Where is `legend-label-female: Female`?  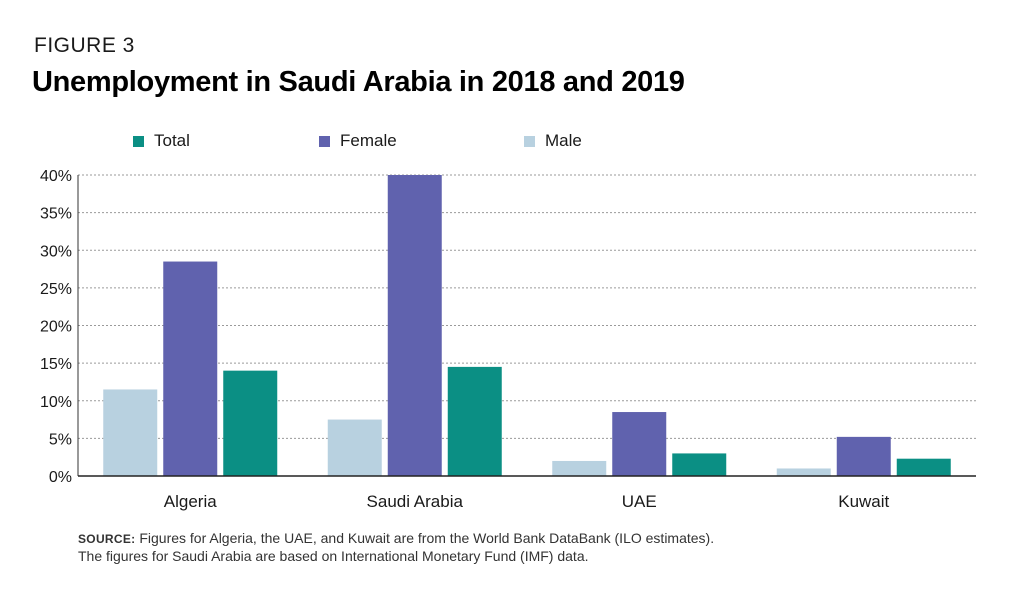 legend-label-female: Female is located at coordinates (368, 140).